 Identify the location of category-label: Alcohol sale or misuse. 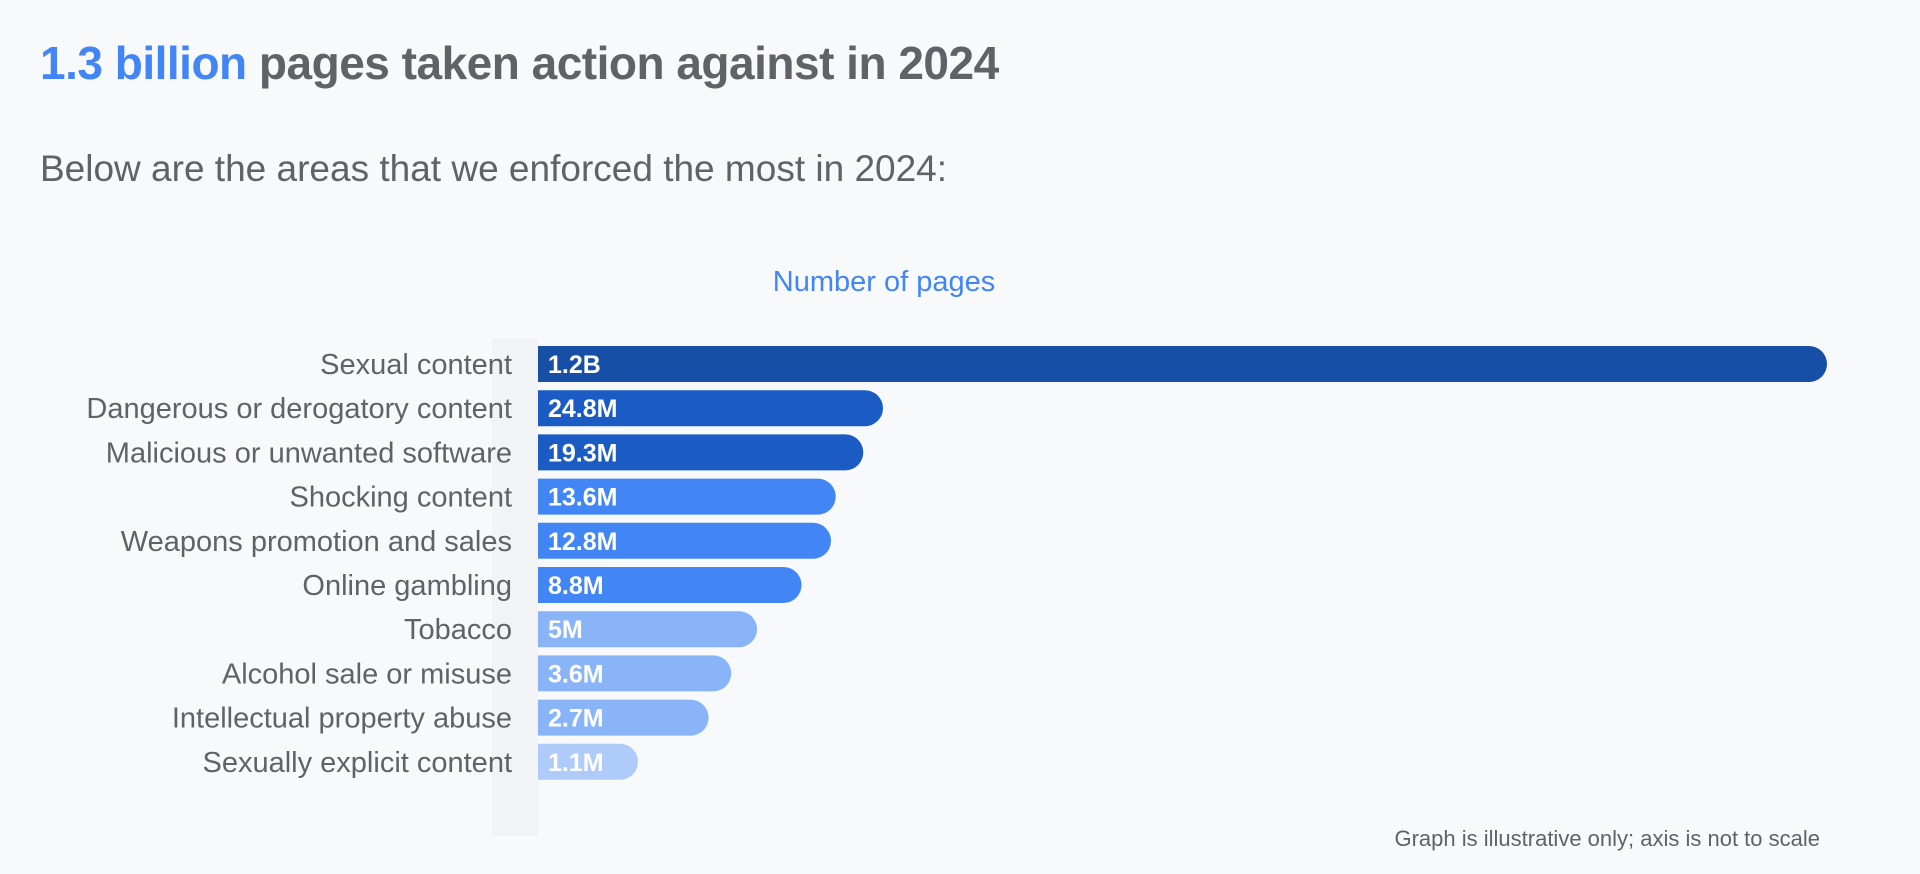
(367, 674).